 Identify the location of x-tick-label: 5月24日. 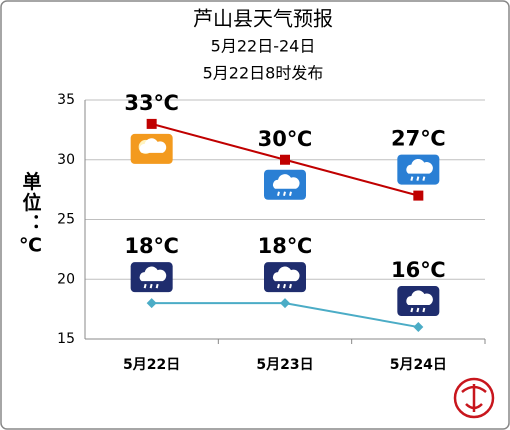
(418, 365).